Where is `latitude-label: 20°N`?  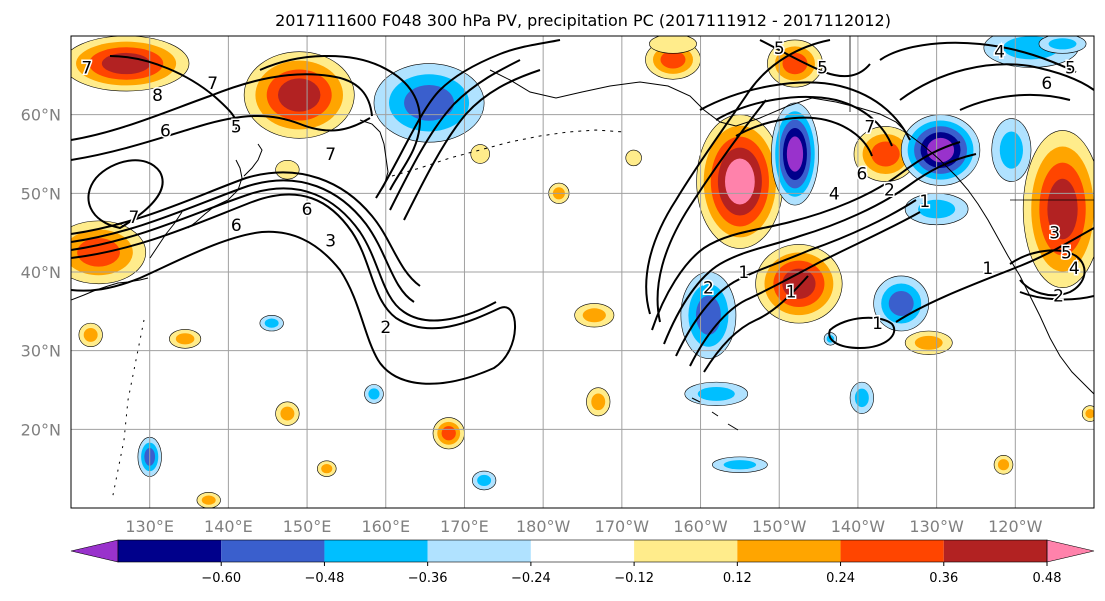
latitude-label: 20°N is located at coordinates (41, 429).